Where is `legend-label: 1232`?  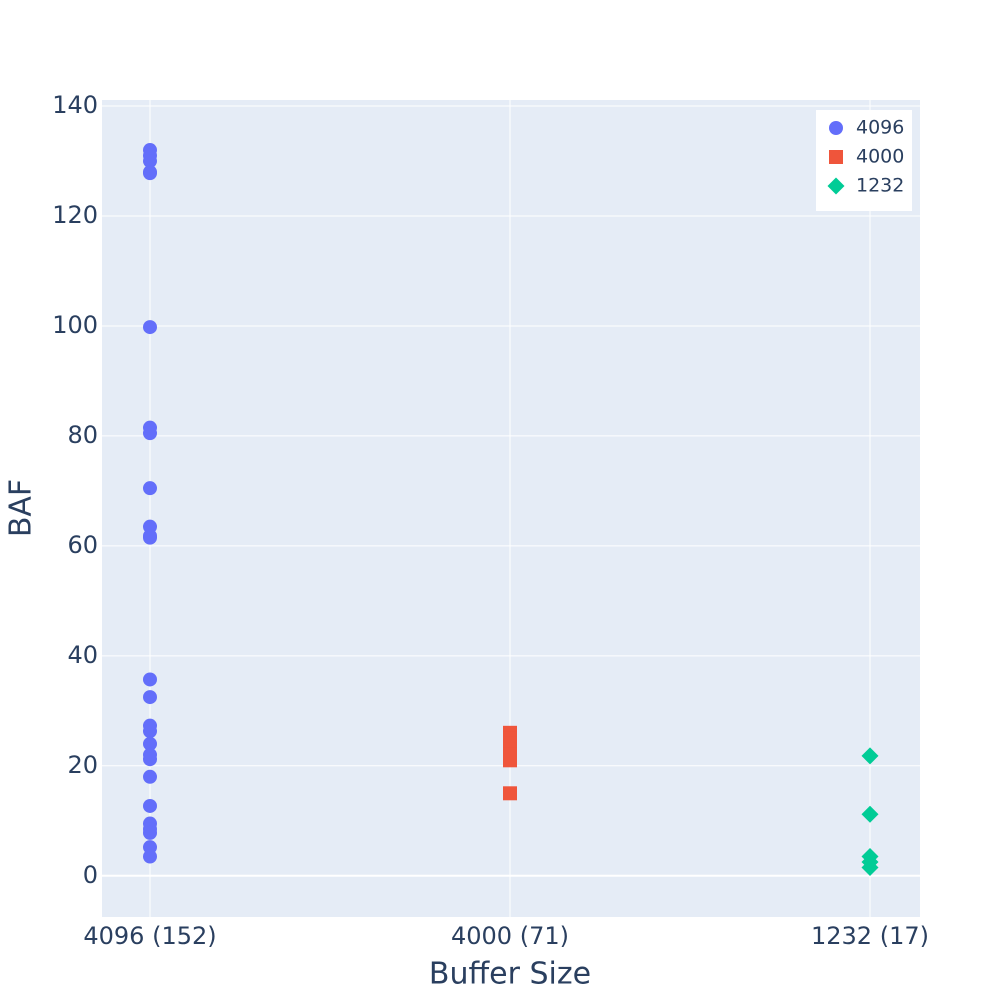 legend-label: 1232 is located at coordinates (880, 186).